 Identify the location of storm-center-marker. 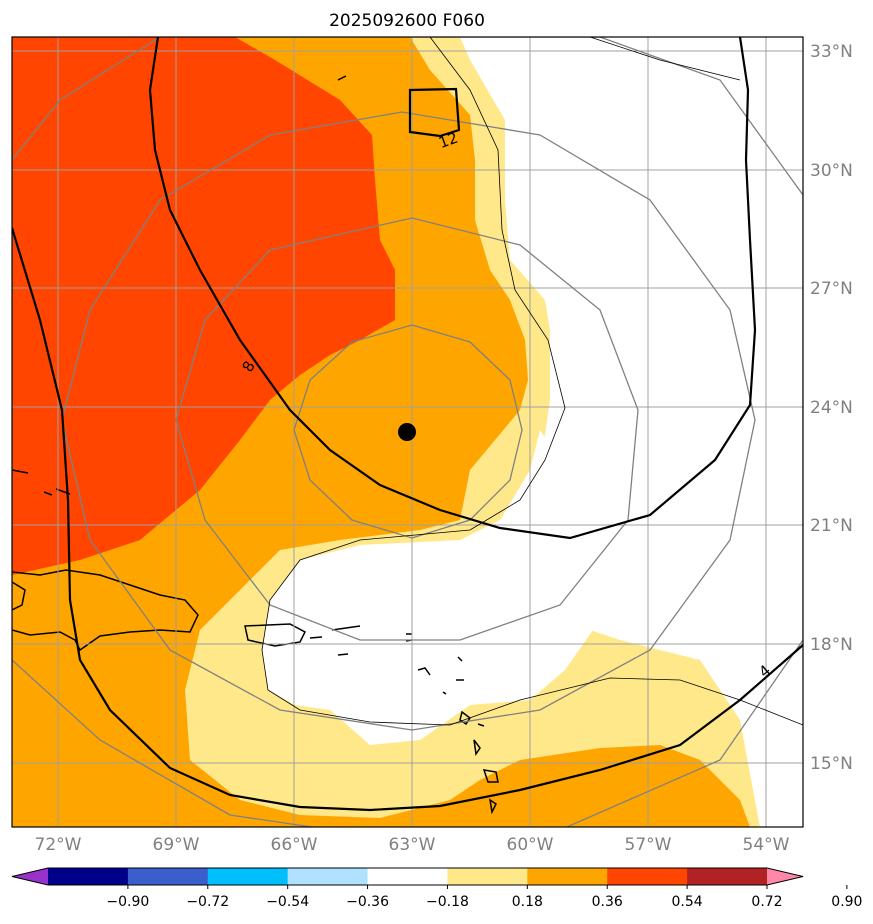
(407, 432).